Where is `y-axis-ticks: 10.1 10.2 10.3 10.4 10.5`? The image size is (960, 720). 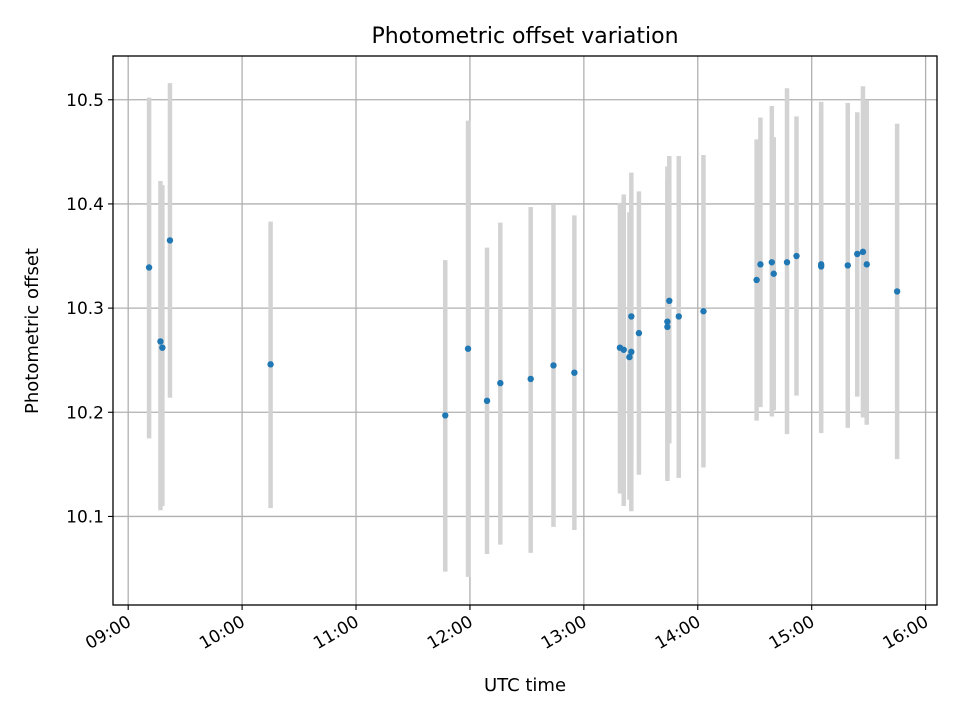
y-axis-ticks: 10.1 10.2 10.3 10.4 10.5 is located at coordinates (89, 309).